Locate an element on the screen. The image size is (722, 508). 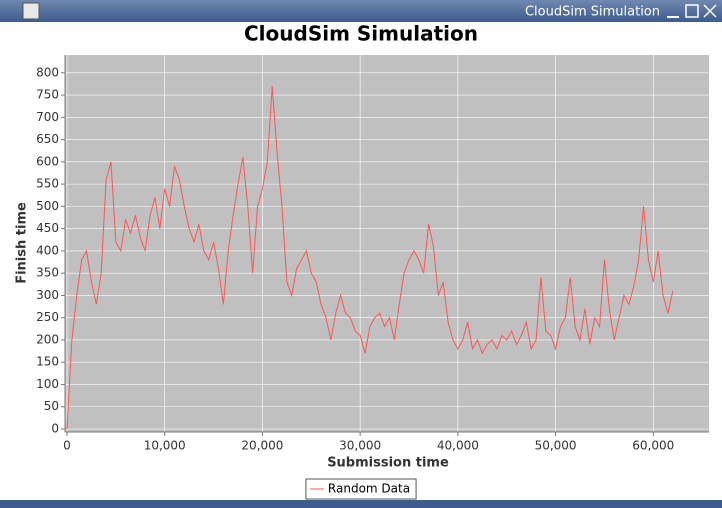
close-button is located at coordinates (710, 11).